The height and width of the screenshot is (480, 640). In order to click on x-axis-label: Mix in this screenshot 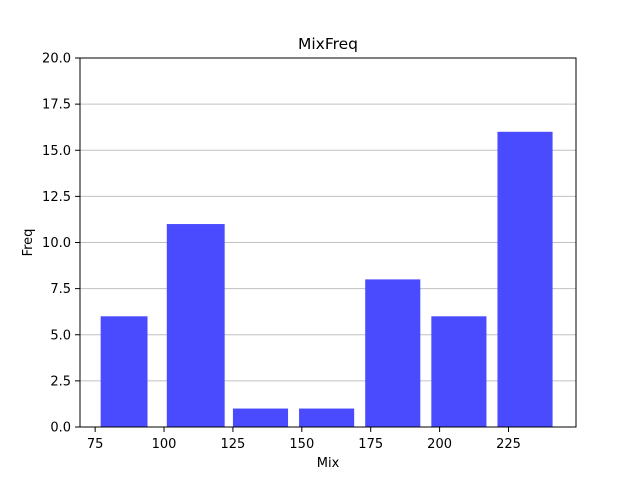, I will do `click(328, 463)`.